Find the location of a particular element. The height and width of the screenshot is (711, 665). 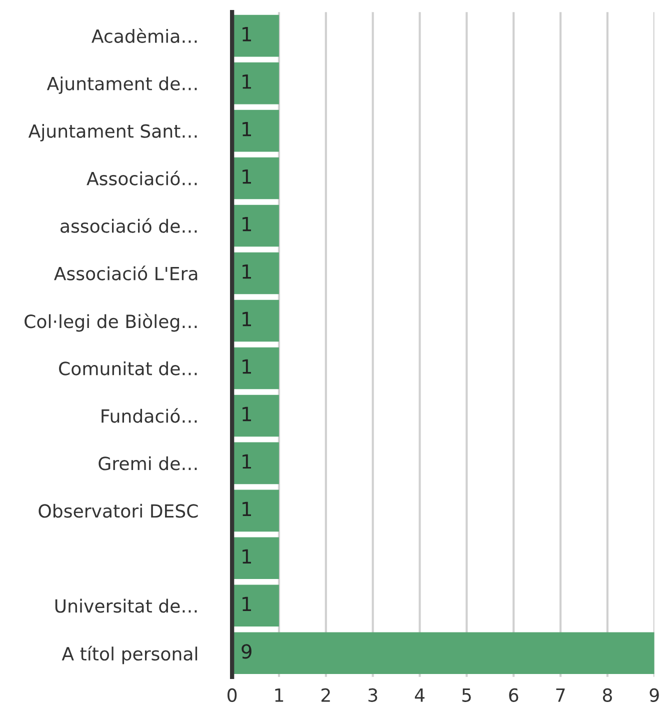

y-tick-label: A títol personal is located at coordinates (130, 655).